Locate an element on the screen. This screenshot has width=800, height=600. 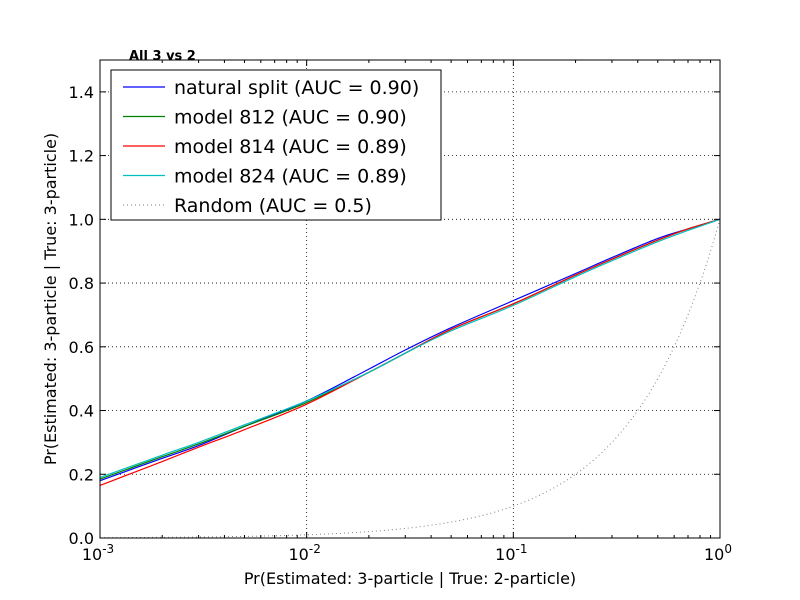
y-tick-label: 0.8 is located at coordinates (81, 283).